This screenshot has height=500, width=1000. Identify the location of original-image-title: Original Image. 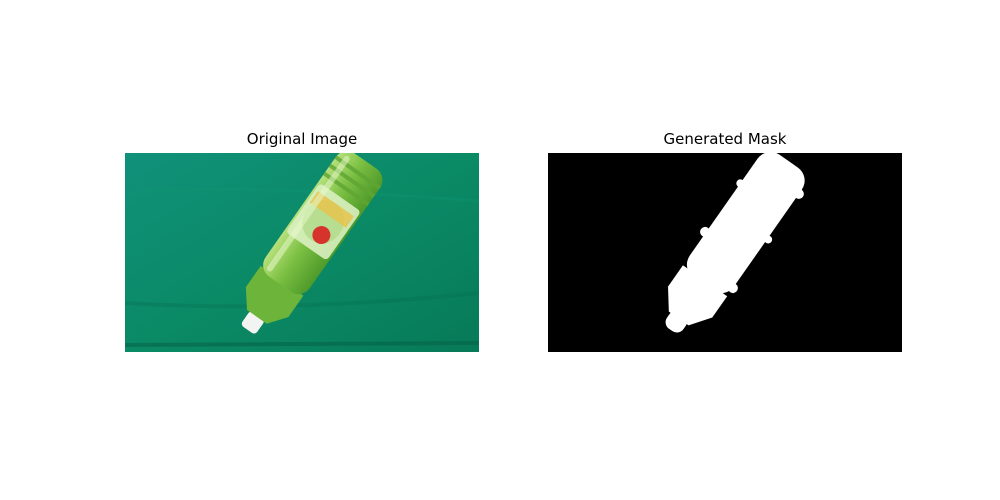
(302, 139).